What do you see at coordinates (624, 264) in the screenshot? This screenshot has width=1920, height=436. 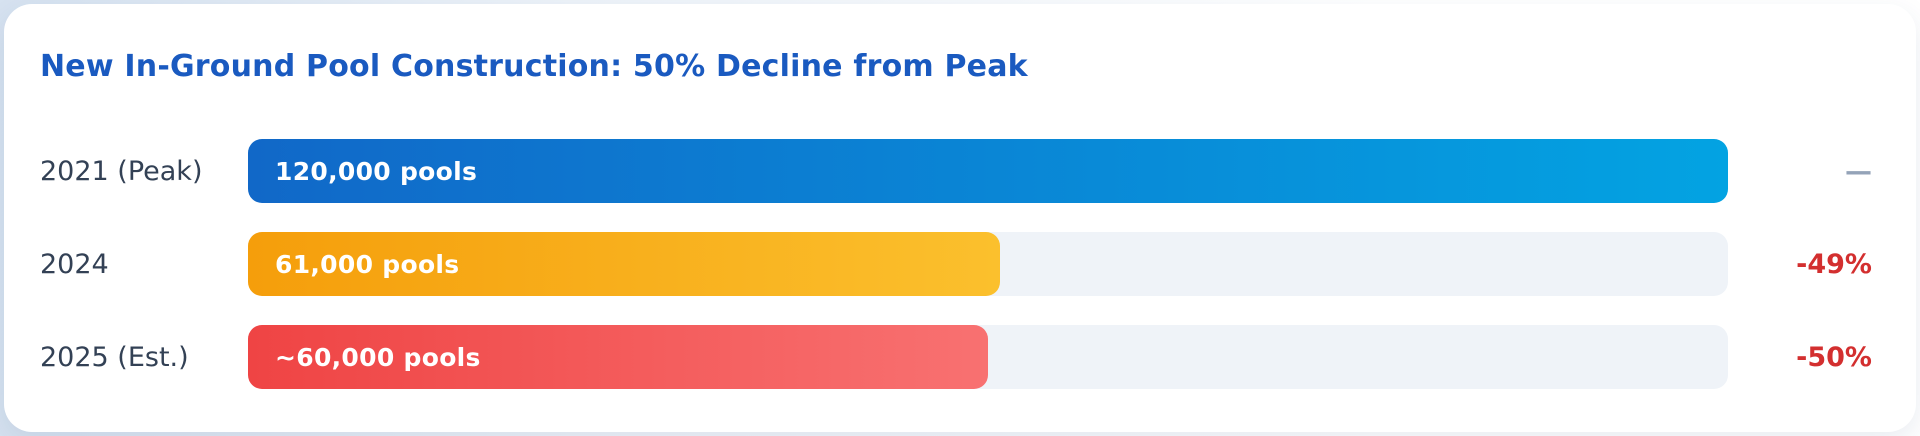 I see `value-bar: 61,000 pools` at bounding box center [624, 264].